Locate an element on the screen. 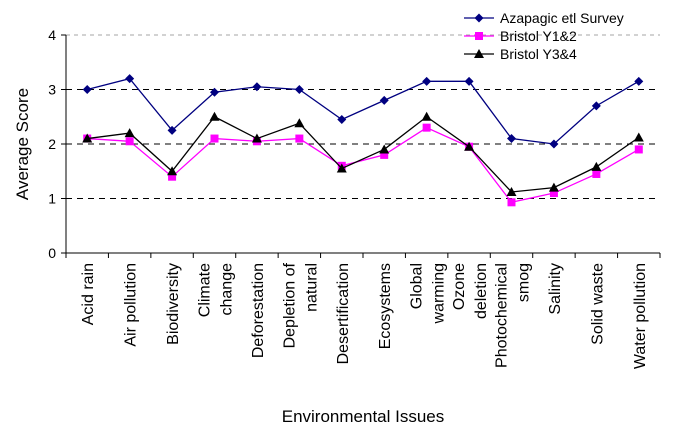  y-tick-labels: 0 1 2 3 4 is located at coordinates (52, 144).